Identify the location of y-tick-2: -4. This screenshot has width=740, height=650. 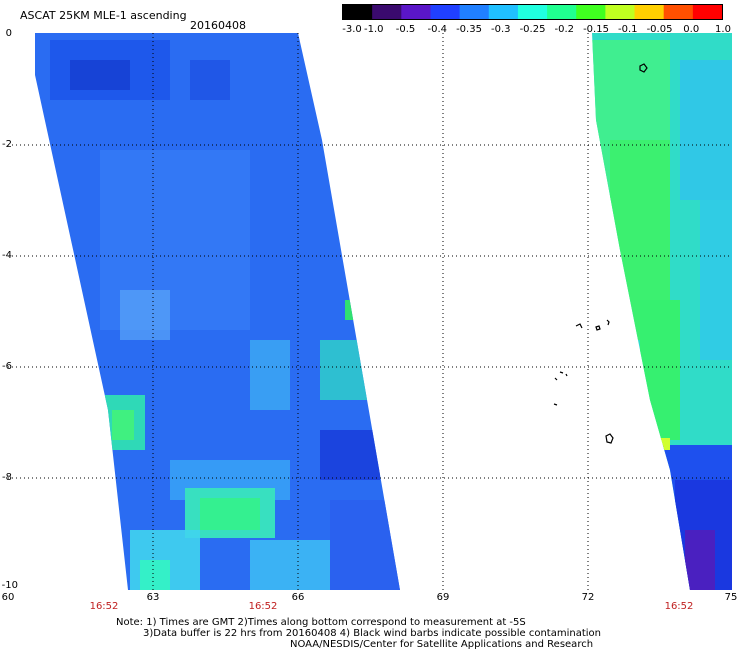
(7, 255).